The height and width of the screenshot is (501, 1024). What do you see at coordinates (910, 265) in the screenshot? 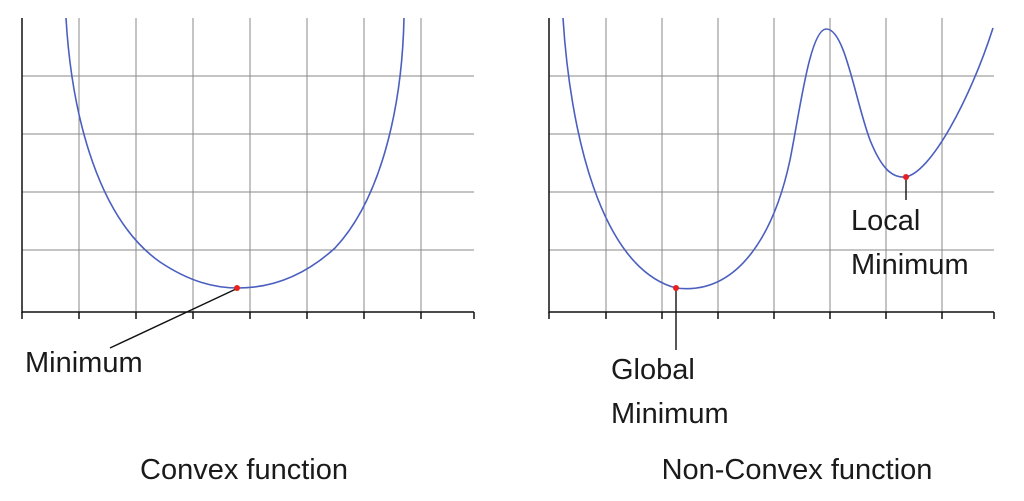
I see `local-minimum-label-line2: Minimum` at bounding box center [910, 265].